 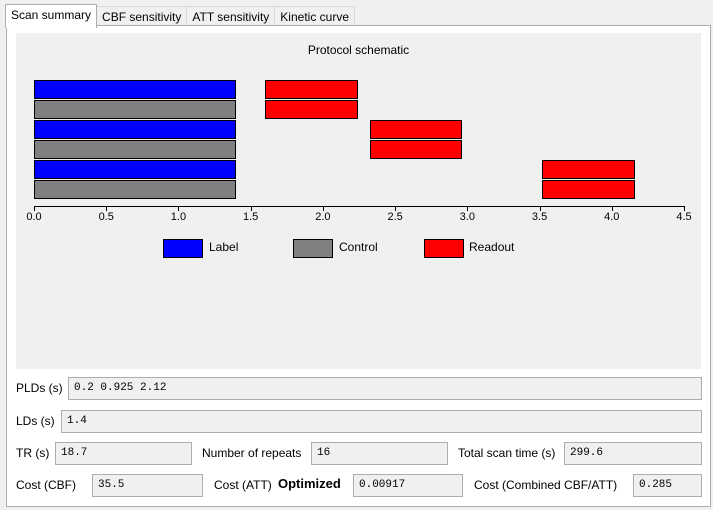 I want to click on cost-cbf-field: 35.5, so click(x=147, y=485).